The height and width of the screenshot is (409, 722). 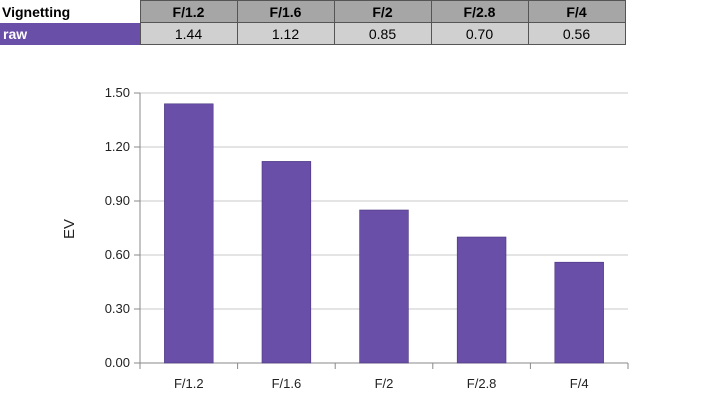 What do you see at coordinates (117, 227) in the screenshot?
I see `y-axis-ticks: 0.00 0.30 0.60 0.90 1.20 1.50` at bounding box center [117, 227].